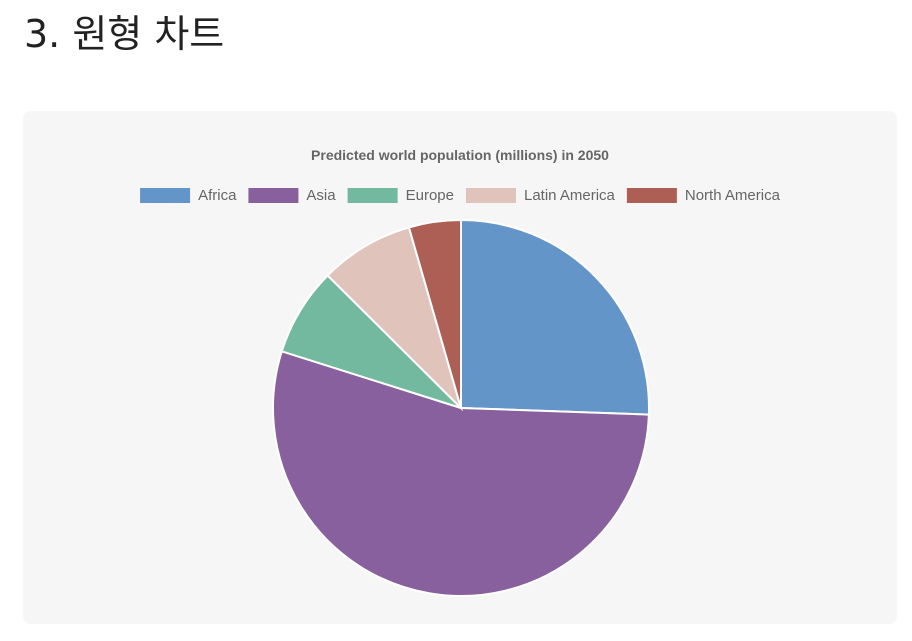 This screenshot has height=641, width=912. I want to click on legend-label-north-america: North America, so click(733, 195).